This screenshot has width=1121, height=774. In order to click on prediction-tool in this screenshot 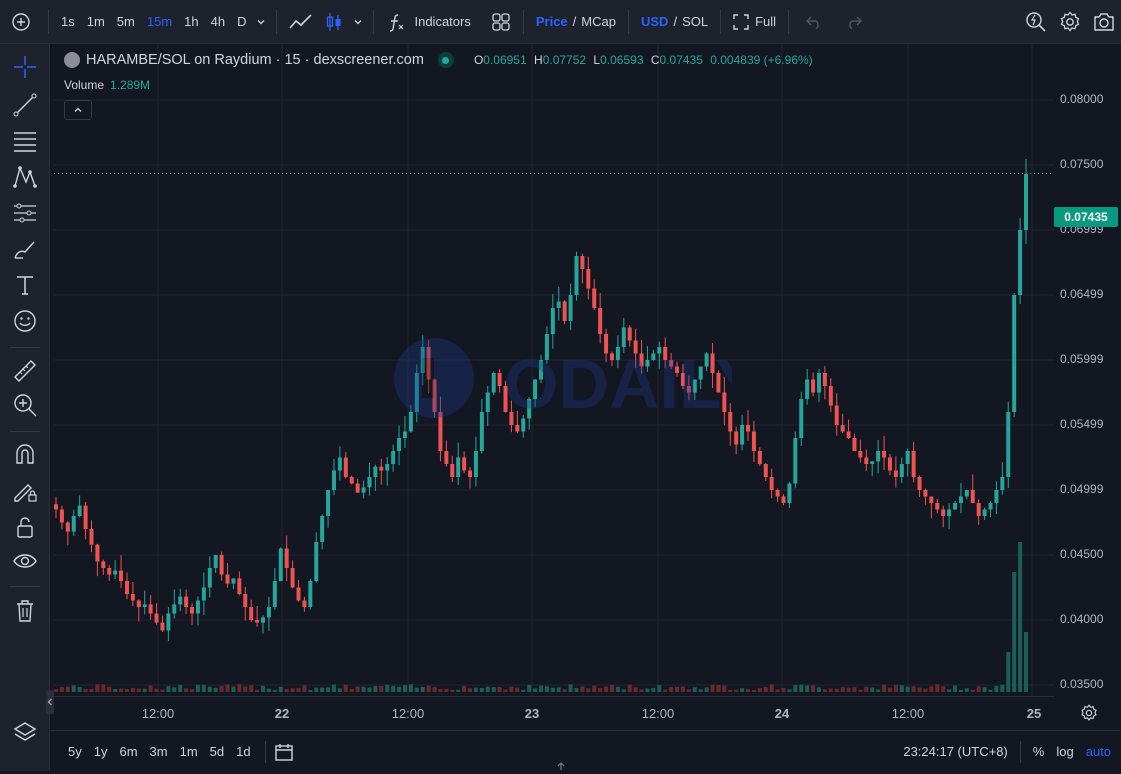, I will do `click(25, 213)`.